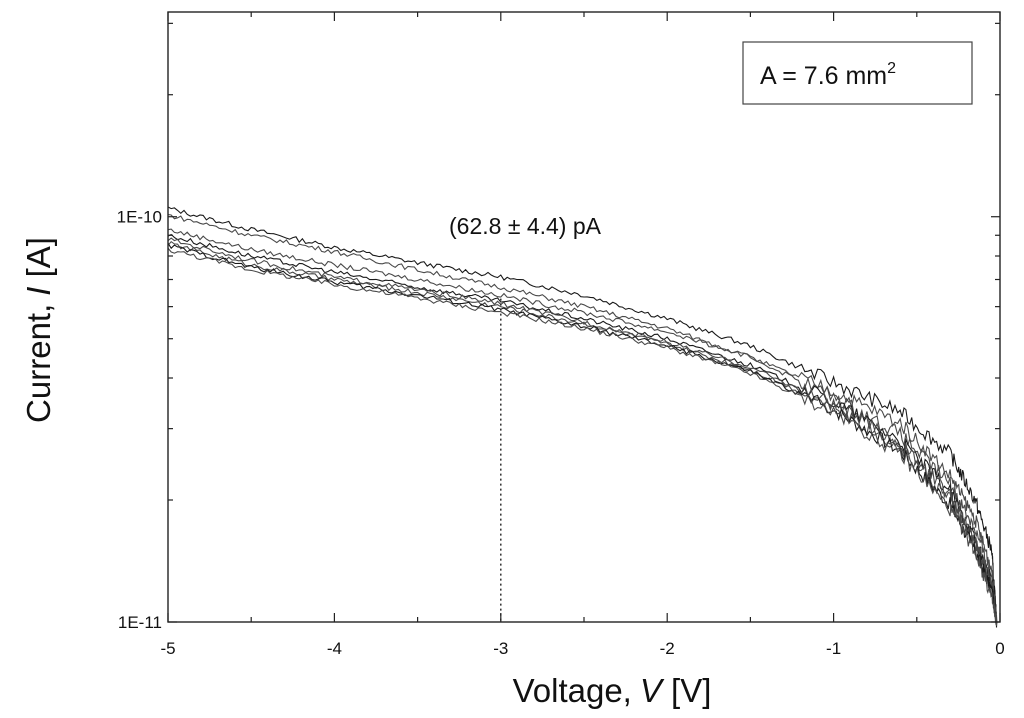  What do you see at coordinates (334, 648) in the screenshot?
I see `x-tick-label: -4` at bounding box center [334, 648].